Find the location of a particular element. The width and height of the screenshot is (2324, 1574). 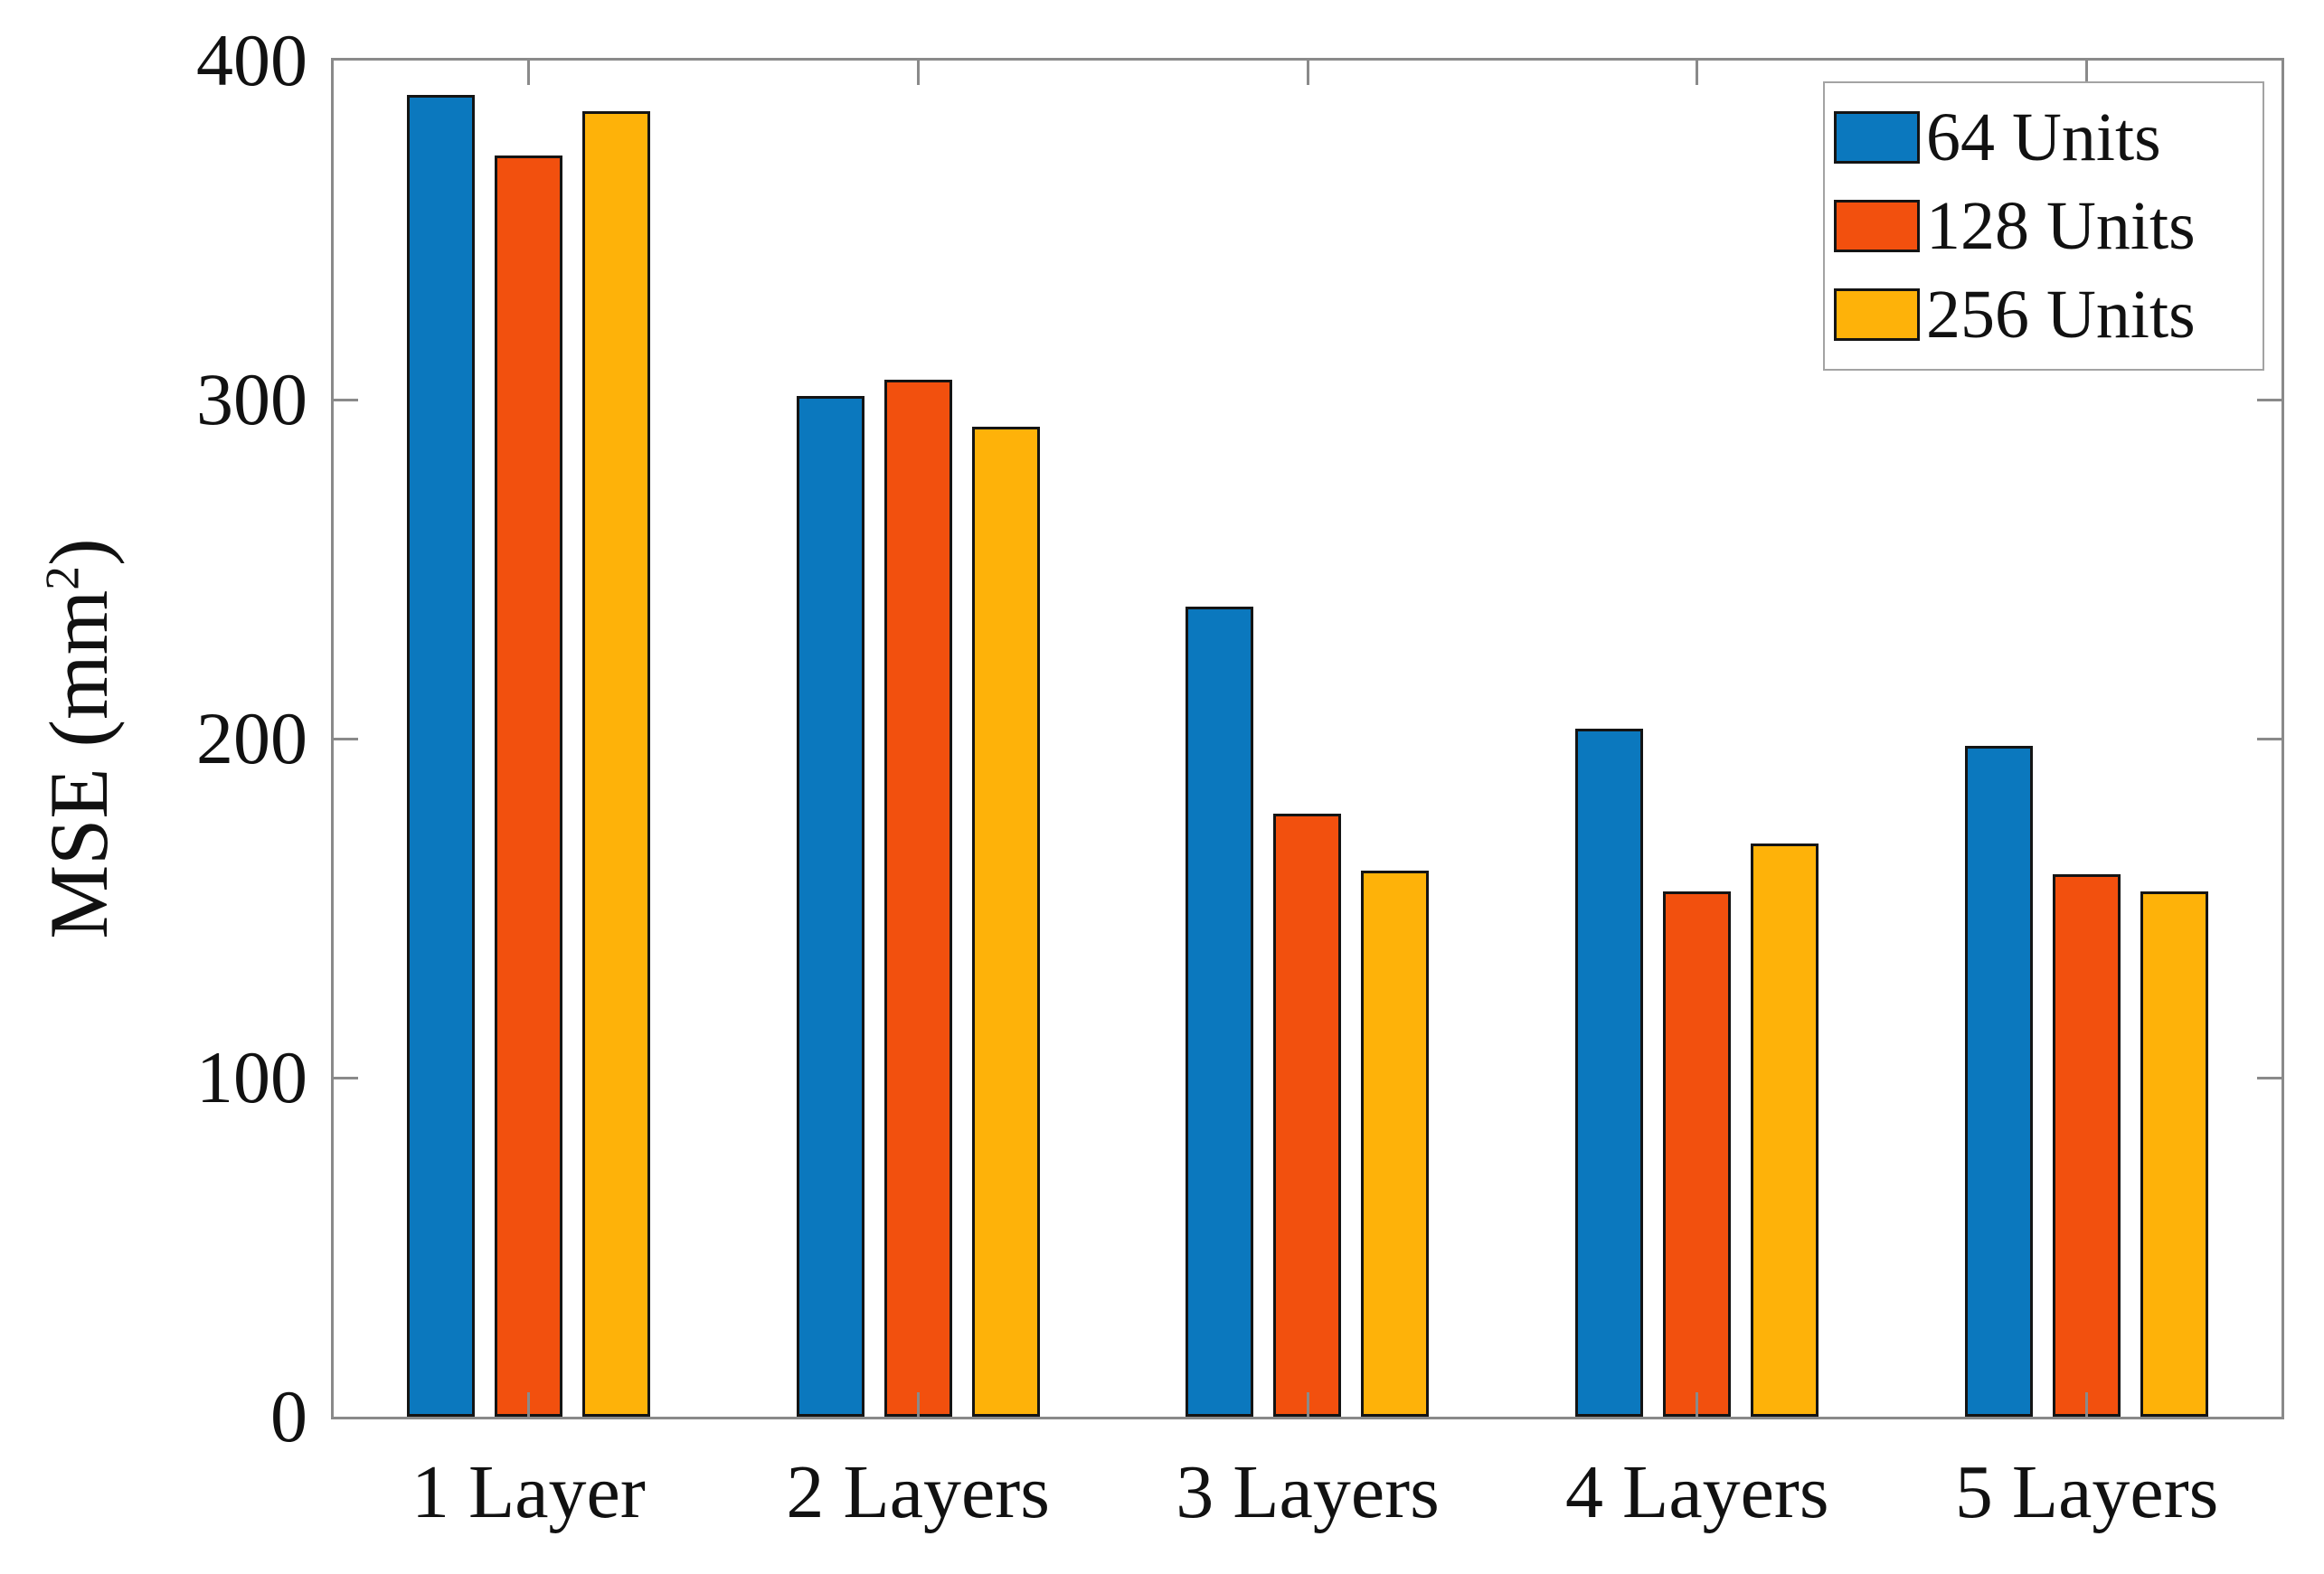

legend-row: 256 Units is located at coordinates (2044, 315).